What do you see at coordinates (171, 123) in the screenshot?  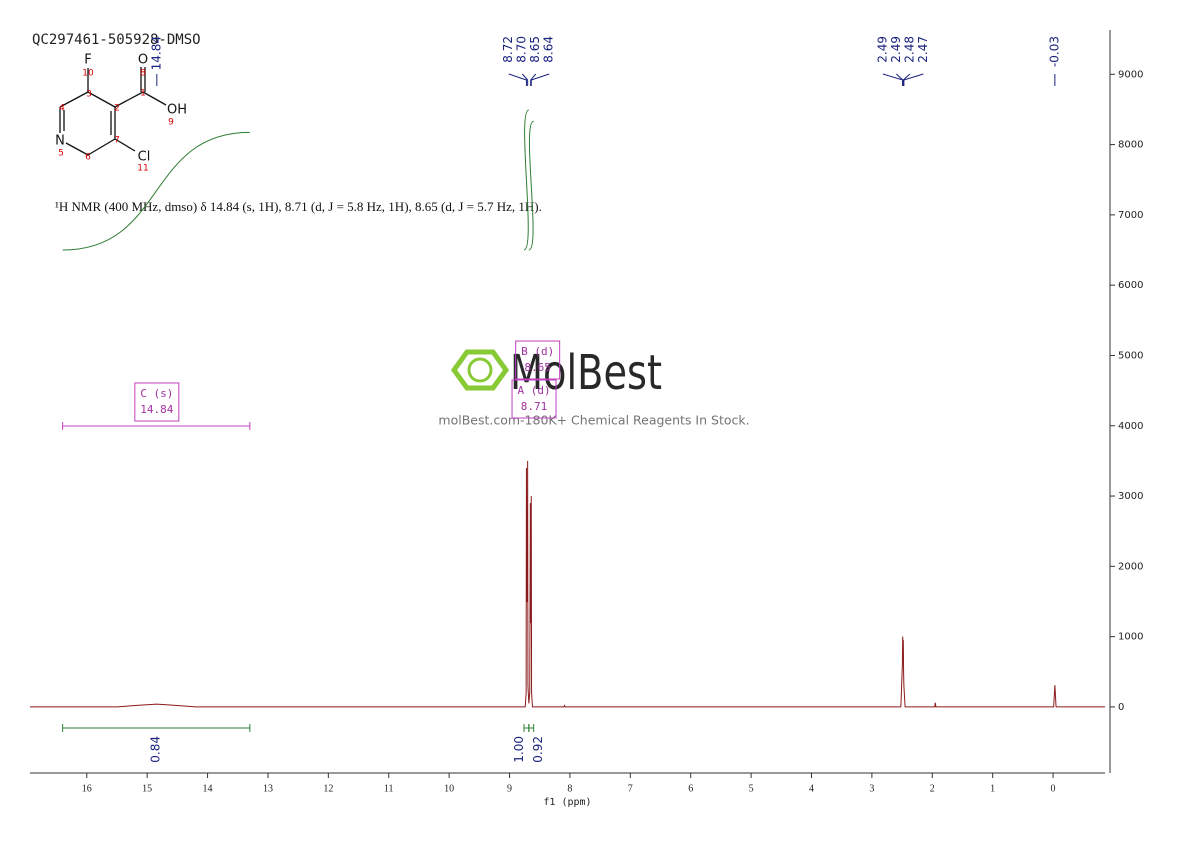 I see `atom-number: 9` at bounding box center [171, 123].